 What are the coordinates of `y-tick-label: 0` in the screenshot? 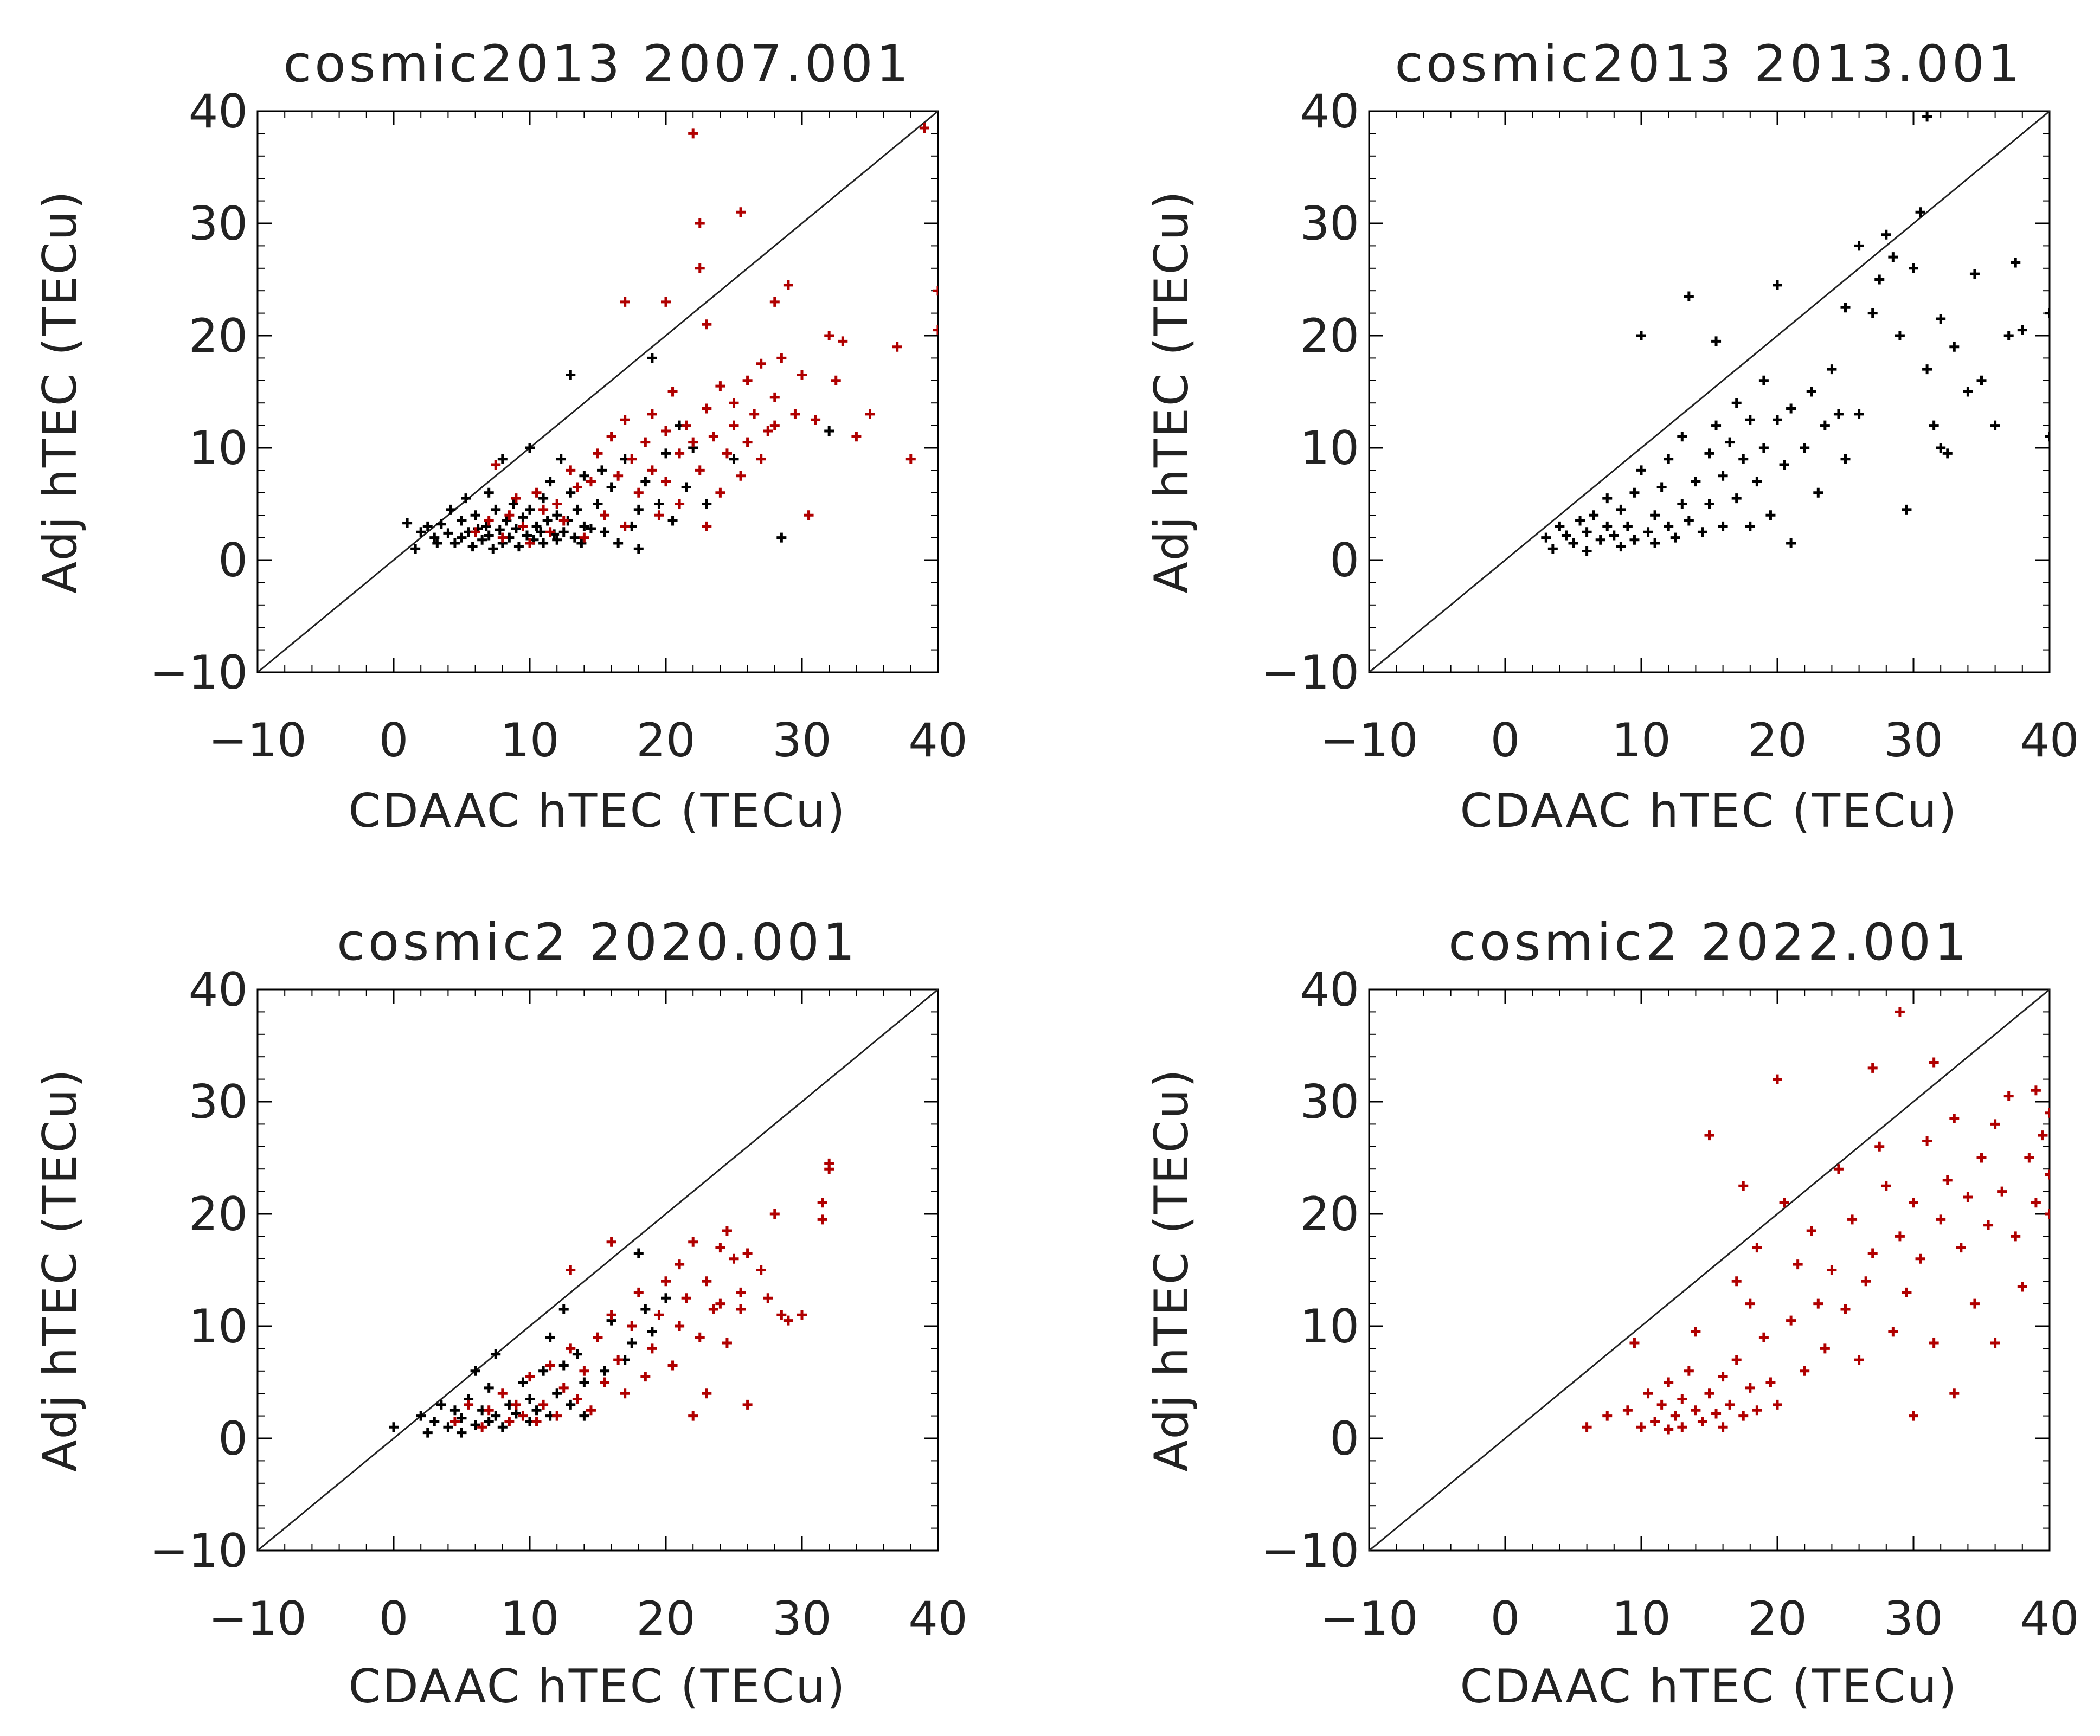 It's located at (233, 1439).